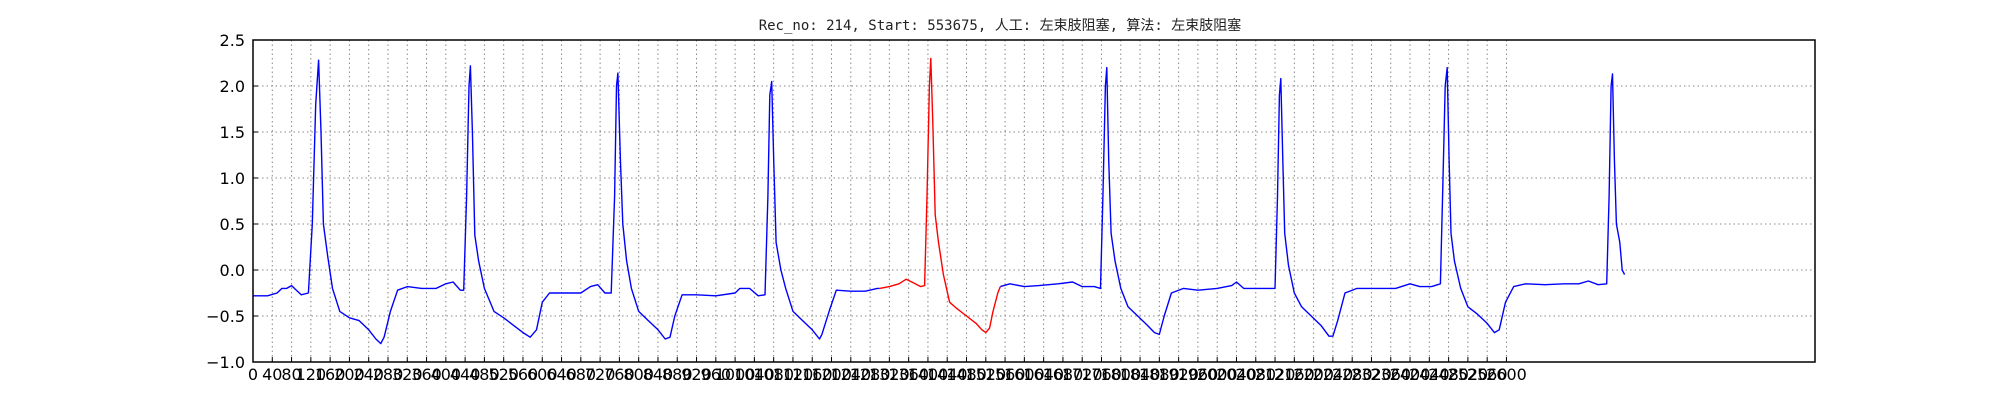 Image resolution: width=2000 pixels, height=400 pixels. I want to click on x-tick-label: 280, so click(388, 374).